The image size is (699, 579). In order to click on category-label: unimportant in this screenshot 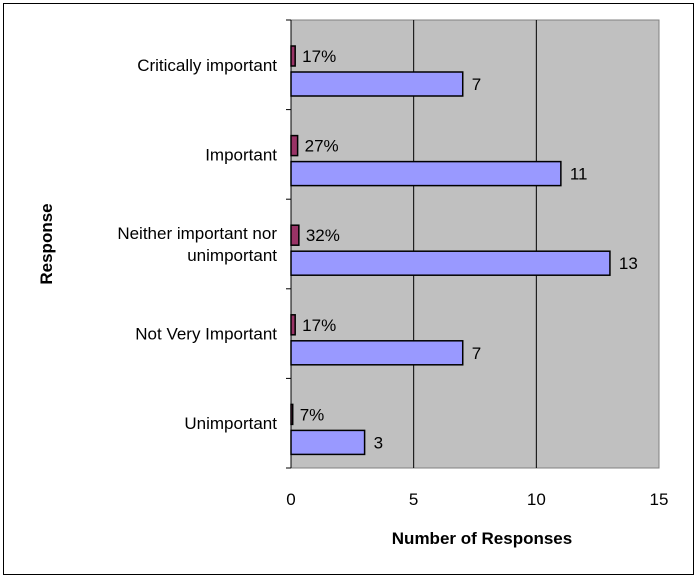, I will do `click(232, 255)`.